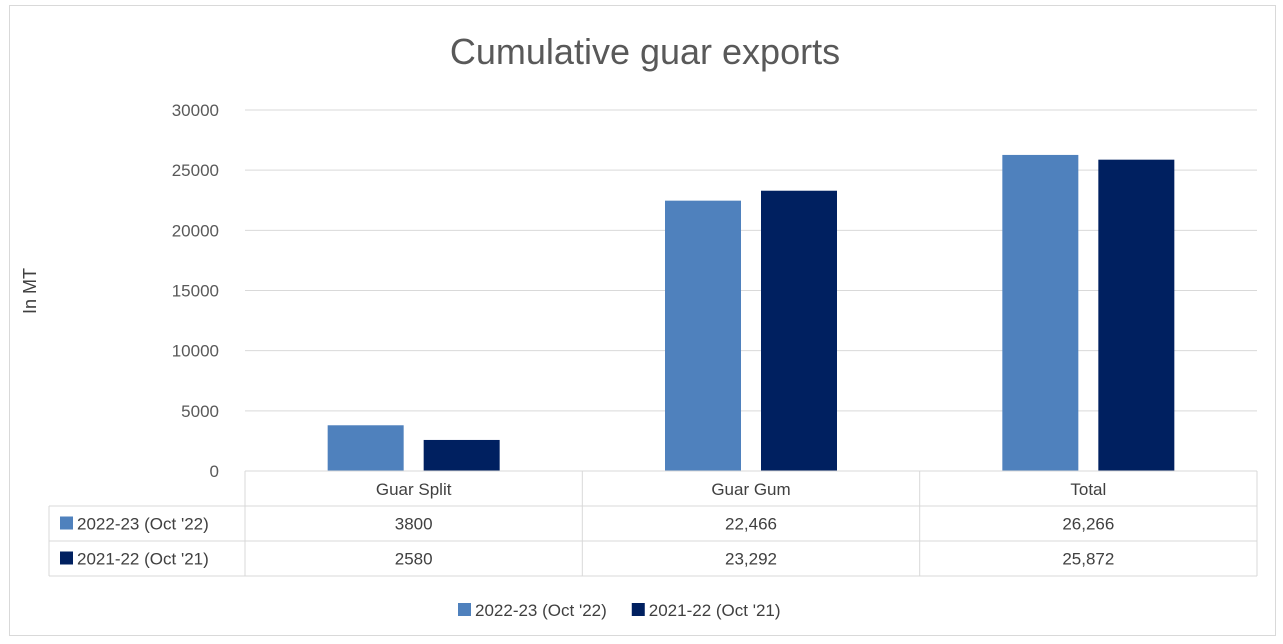 The height and width of the screenshot is (644, 1283). What do you see at coordinates (1088, 489) in the screenshot?
I see `category-label: Total` at bounding box center [1088, 489].